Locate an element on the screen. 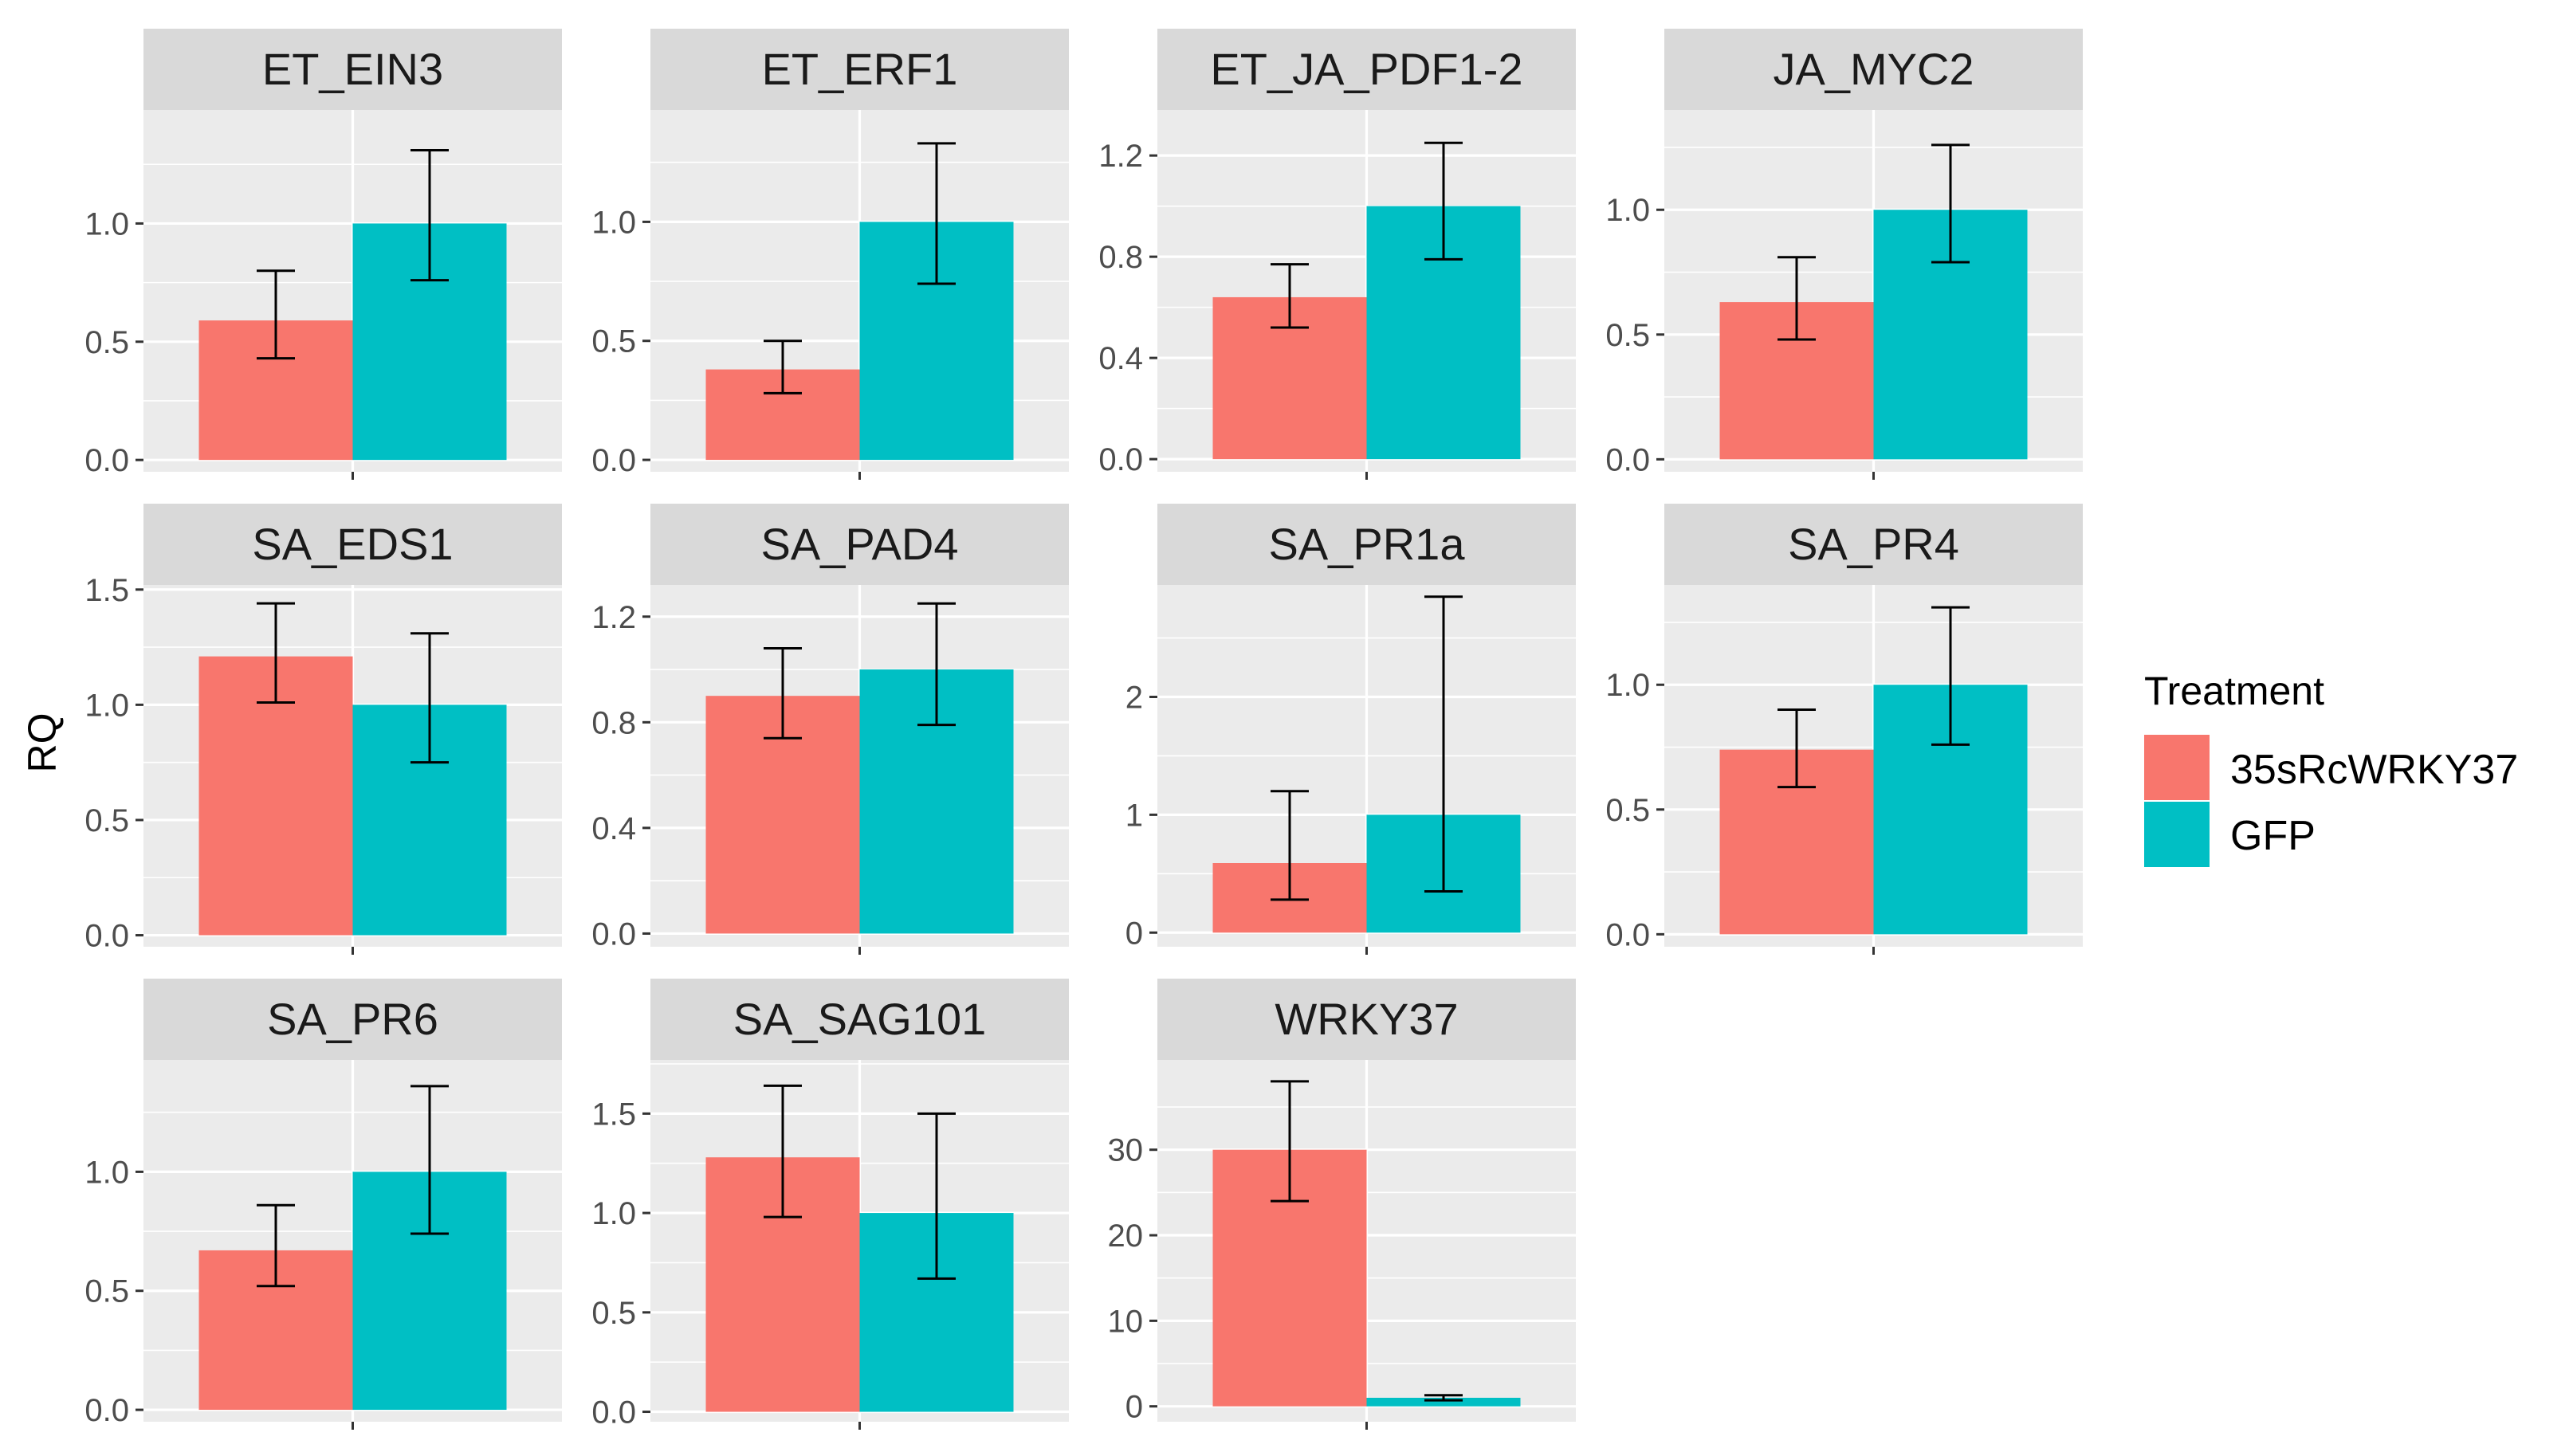  strip-ja-myc2 is located at coordinates (1873, 69).